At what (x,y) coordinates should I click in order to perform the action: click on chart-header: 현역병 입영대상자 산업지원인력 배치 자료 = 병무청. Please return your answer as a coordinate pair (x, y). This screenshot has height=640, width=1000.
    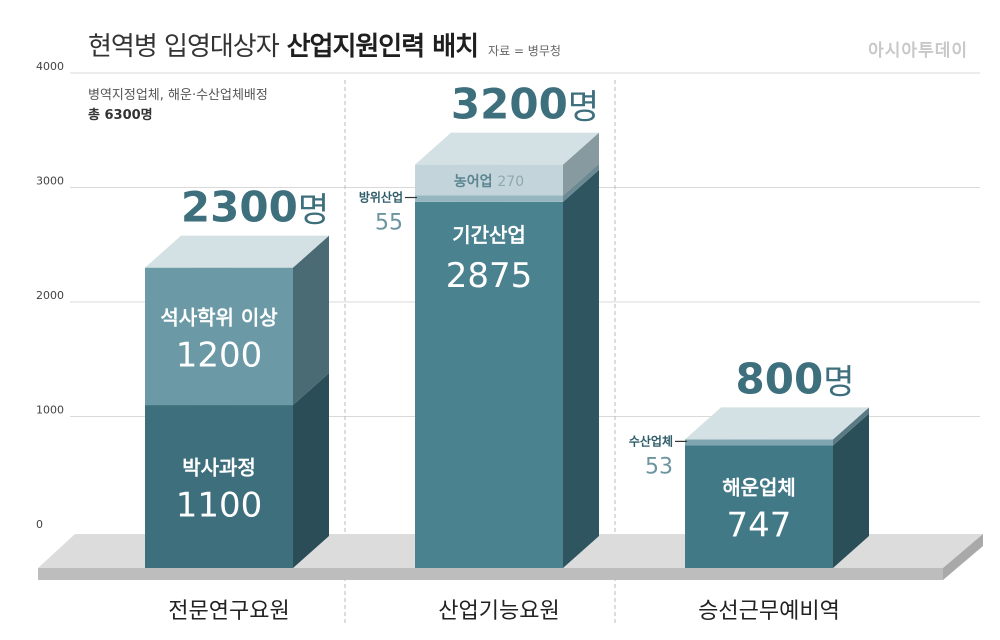
    Looking at the image, I should click on (324, 44).